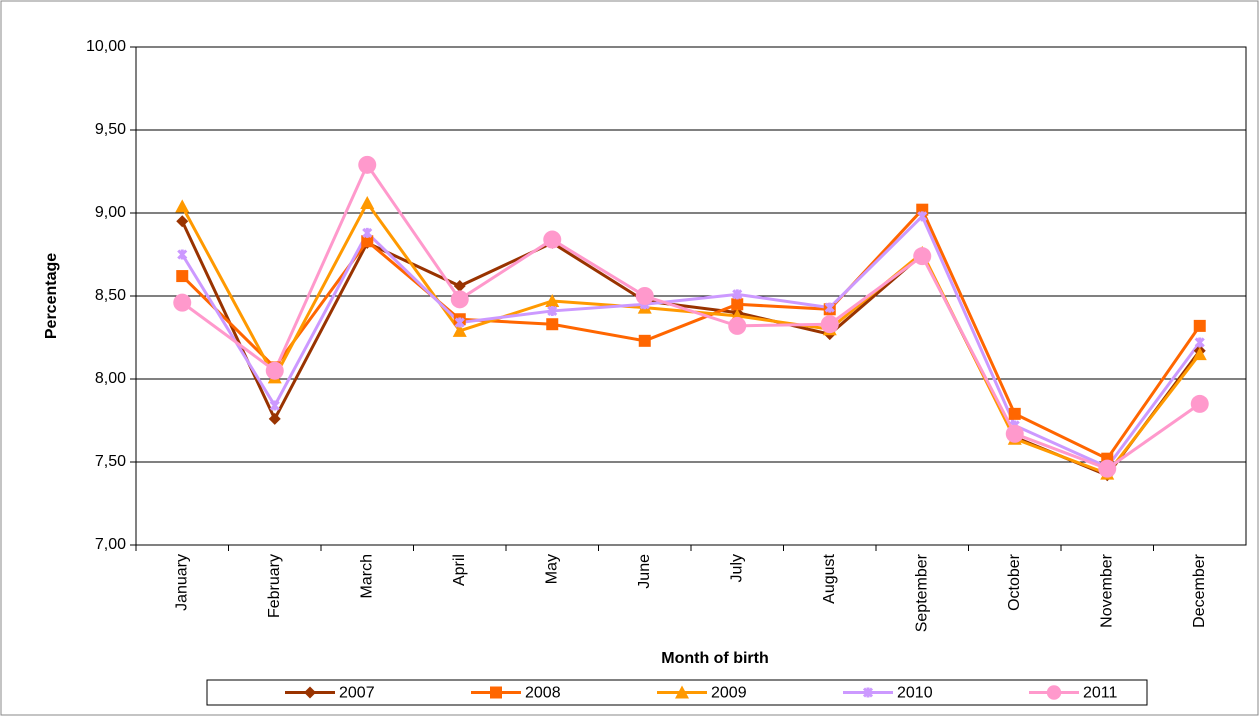 The width and height of the screenshot is (1260, 717). What do you see at coordinates (1199, 590) in the screenshot?
I see `x-tick-label: December` at bounding box center [1199, 590].